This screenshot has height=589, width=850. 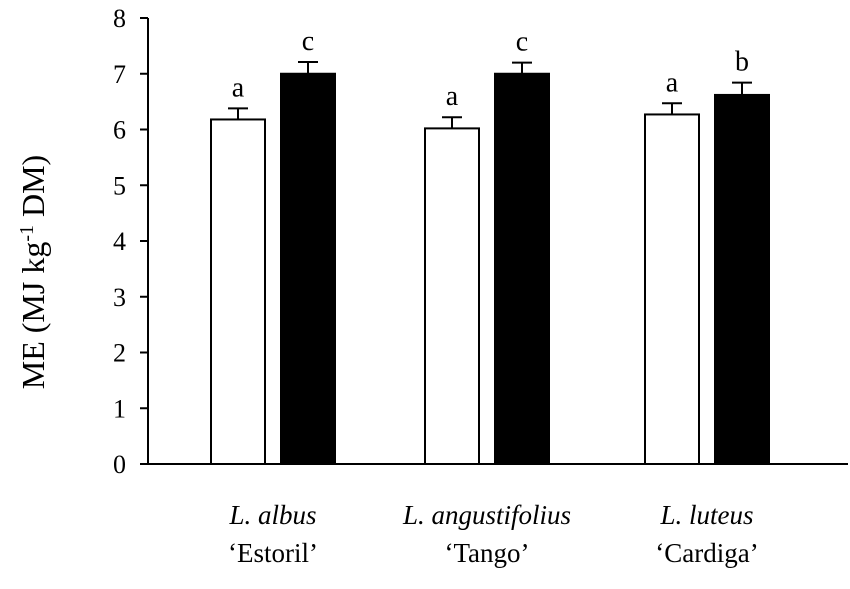 What do you see at coordinates (486, 515) in the screenshot?
I see `x-category-species-2: L. angustifolius` at bounding box center [486, 515].